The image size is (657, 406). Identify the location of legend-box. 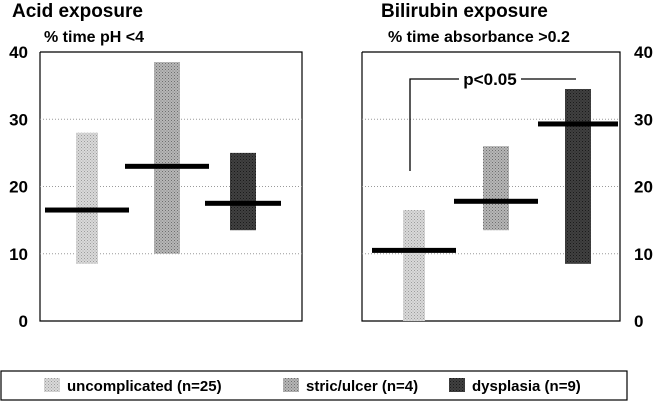
(314, 385).